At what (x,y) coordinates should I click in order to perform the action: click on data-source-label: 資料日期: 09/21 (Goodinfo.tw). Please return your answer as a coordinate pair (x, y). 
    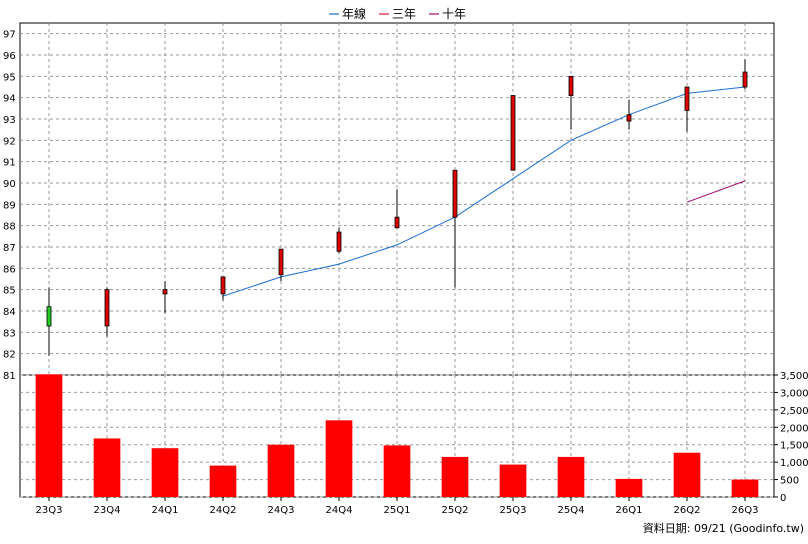
    Looking at the image, I should click on (723, 528).